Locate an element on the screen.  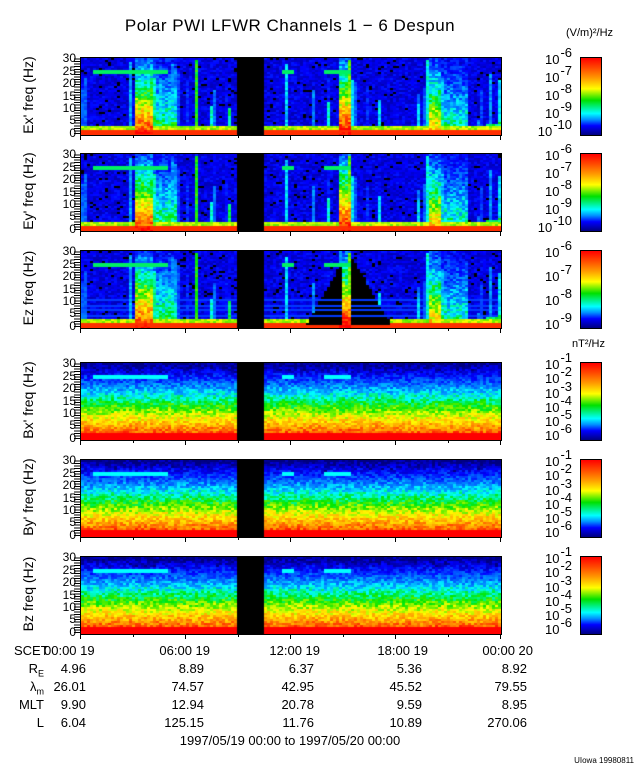
colorbar-tick-label: 10-10 is located at coordinates (551, 224).